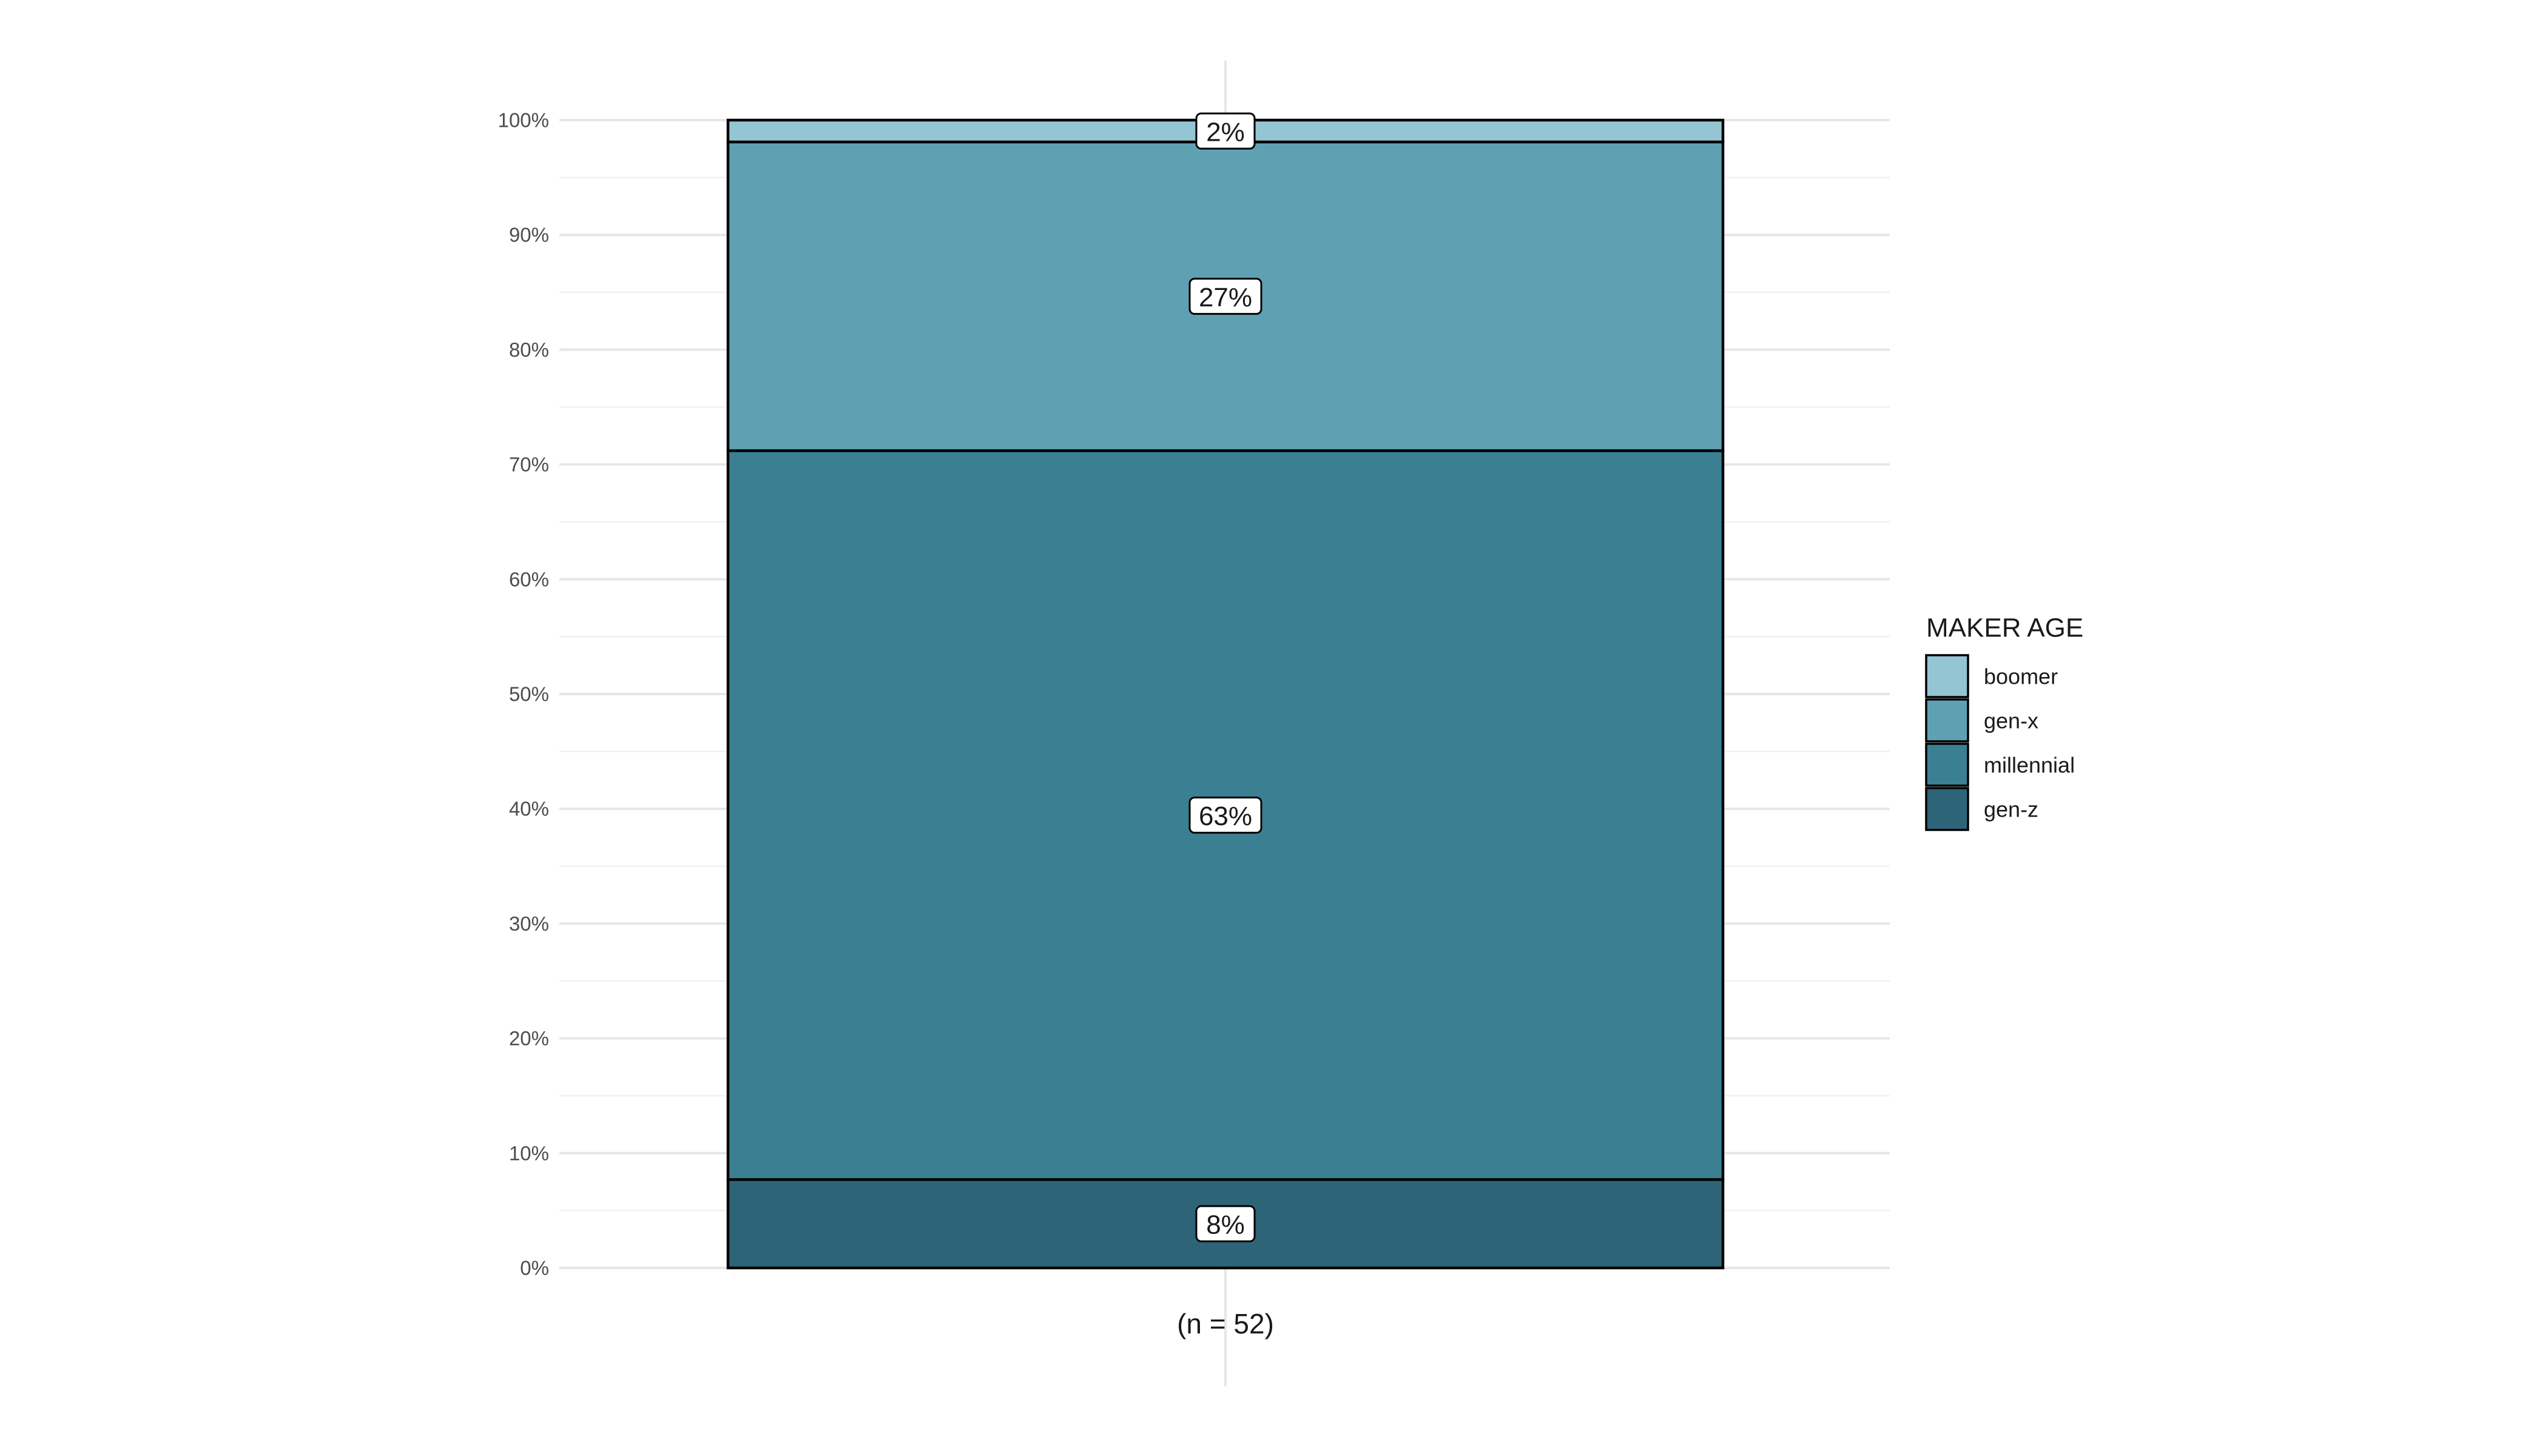 The image size is (2548, 1456). I want to click on legend-label: gen-z, so click(2011, 809).